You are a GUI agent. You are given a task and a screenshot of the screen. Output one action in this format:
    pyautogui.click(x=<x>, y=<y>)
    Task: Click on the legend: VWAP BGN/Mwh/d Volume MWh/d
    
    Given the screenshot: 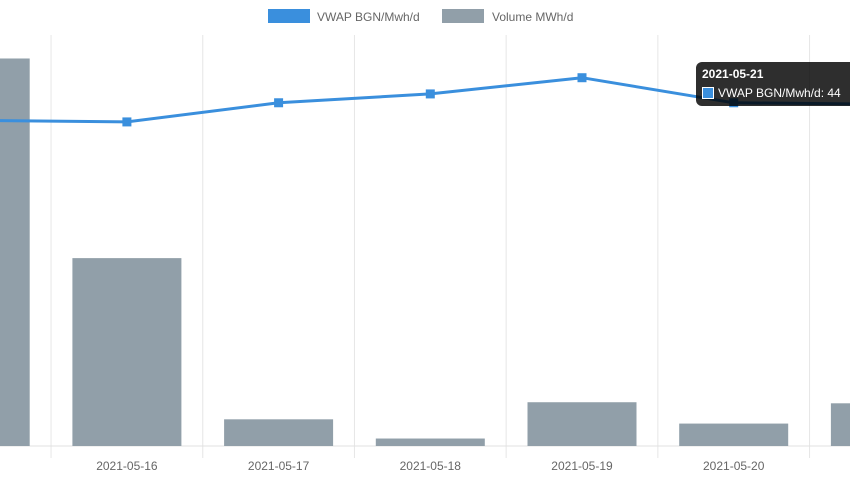 What is the action you would take?
    pyautogui.click(x=420, y=16)
    